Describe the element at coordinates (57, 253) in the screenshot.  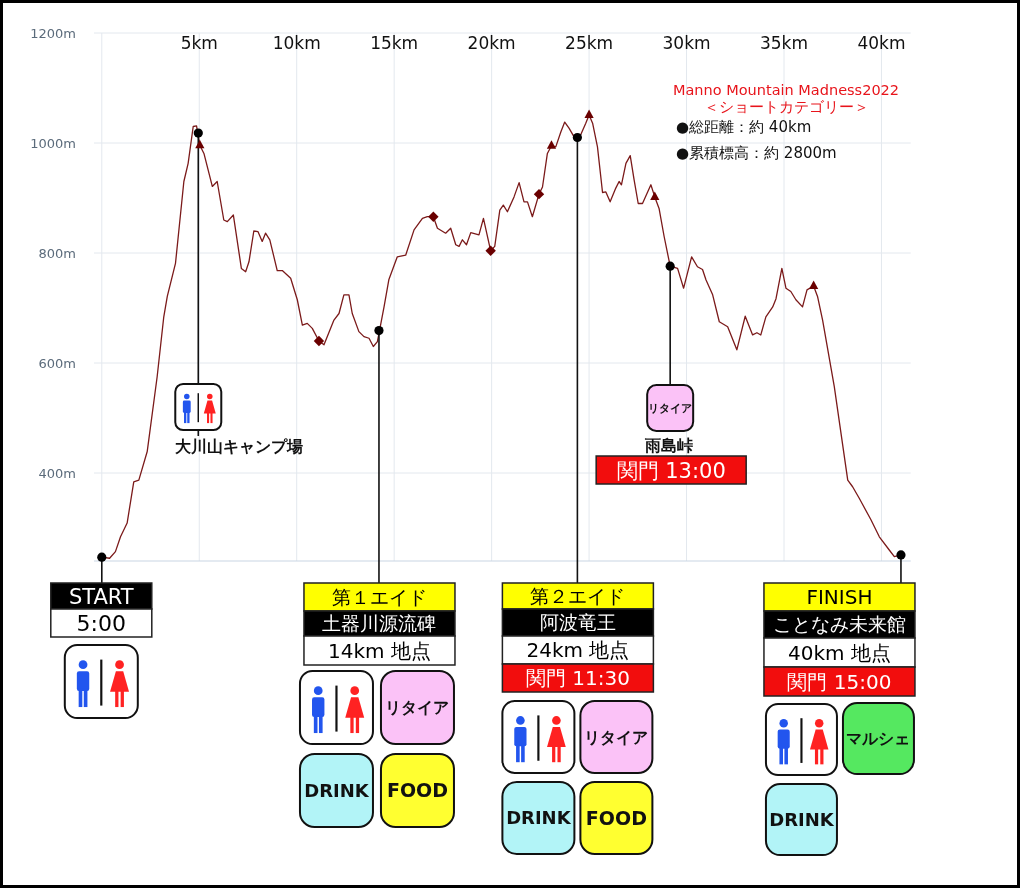
I see `y-tick-label: 800m` at that location.